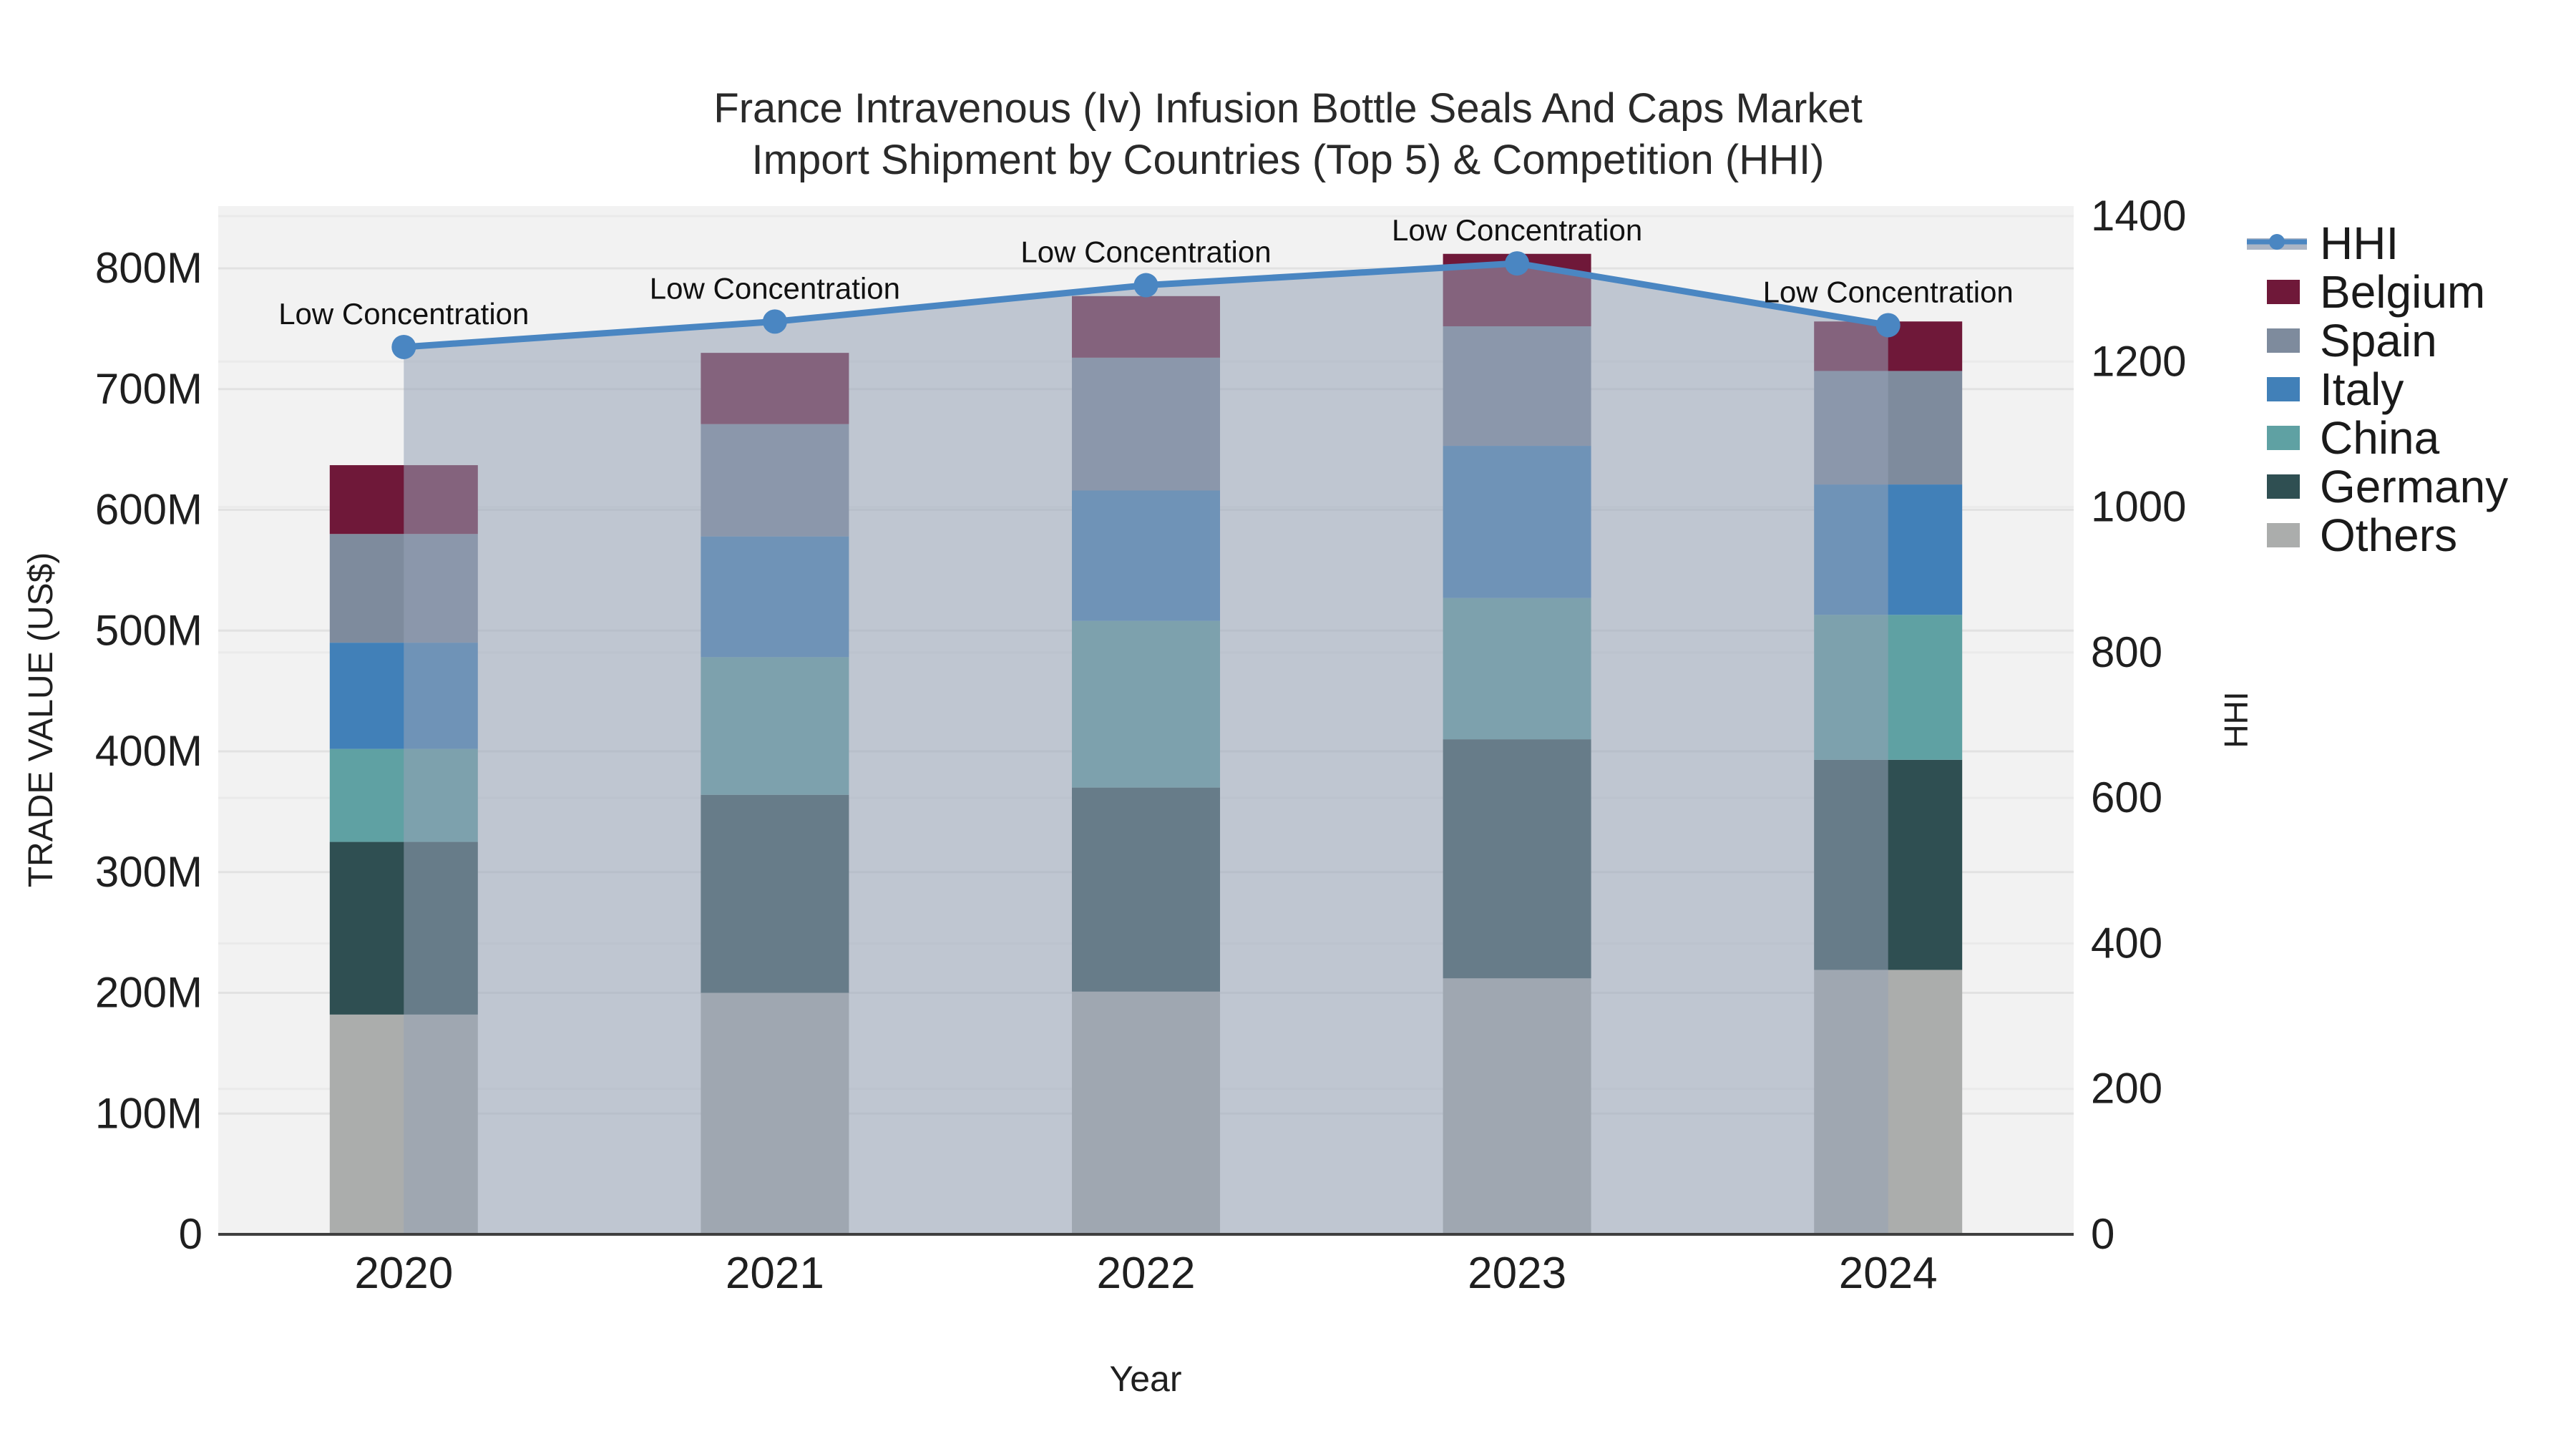 The image size is (2576, 1449). What do you see at coordinates (2126, 1089) in the screenshot?
I see `y2-axis-tick: 200` at bounding box center [2126, 1089].